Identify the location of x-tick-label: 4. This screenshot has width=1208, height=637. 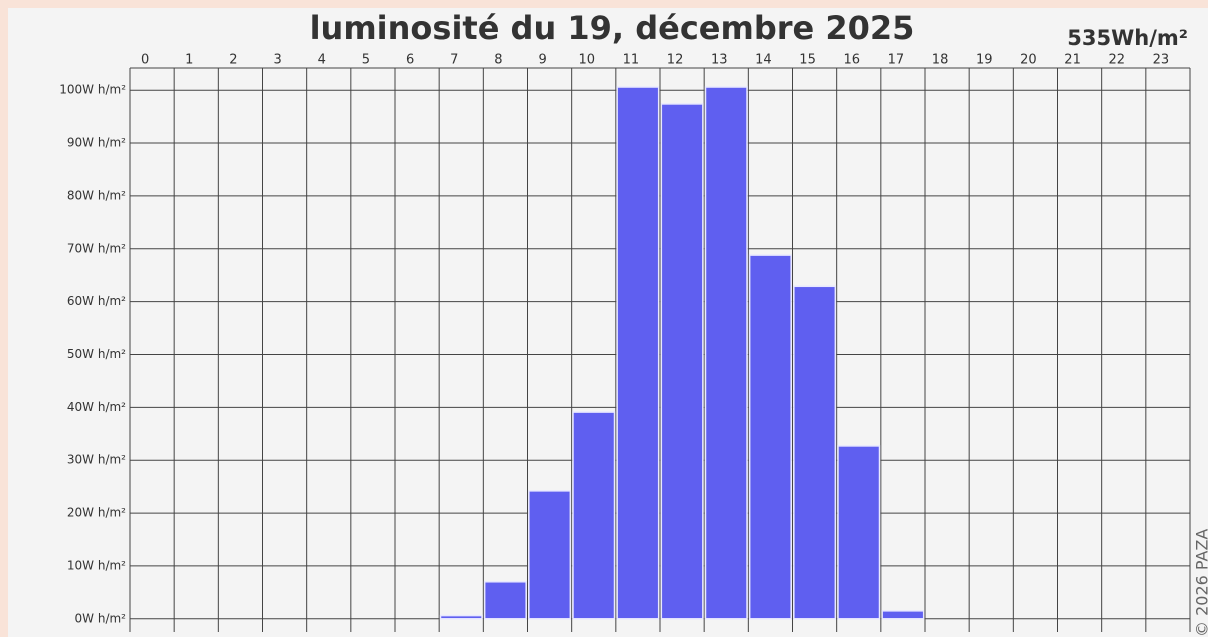
(322, 60).